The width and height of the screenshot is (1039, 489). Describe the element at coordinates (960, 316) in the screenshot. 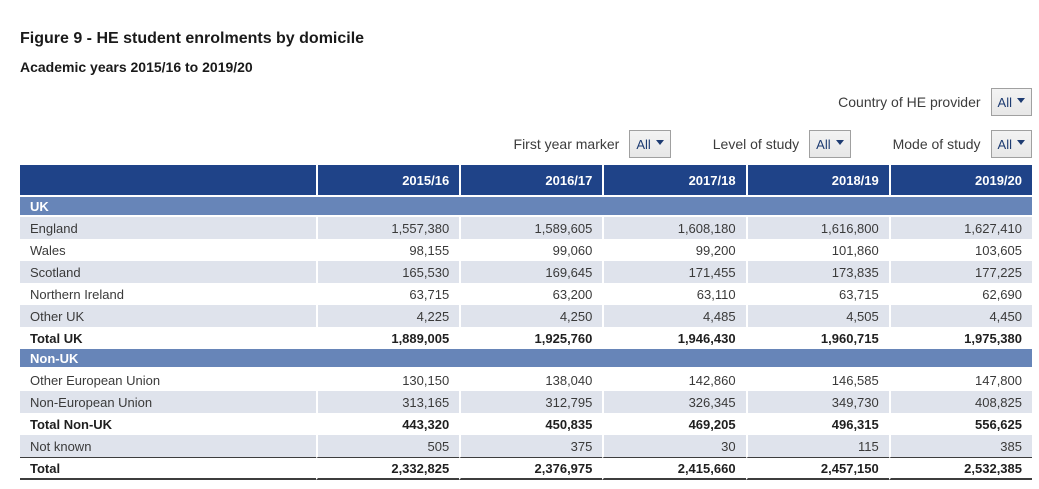

I see `table-cell: 4,450` at that location.